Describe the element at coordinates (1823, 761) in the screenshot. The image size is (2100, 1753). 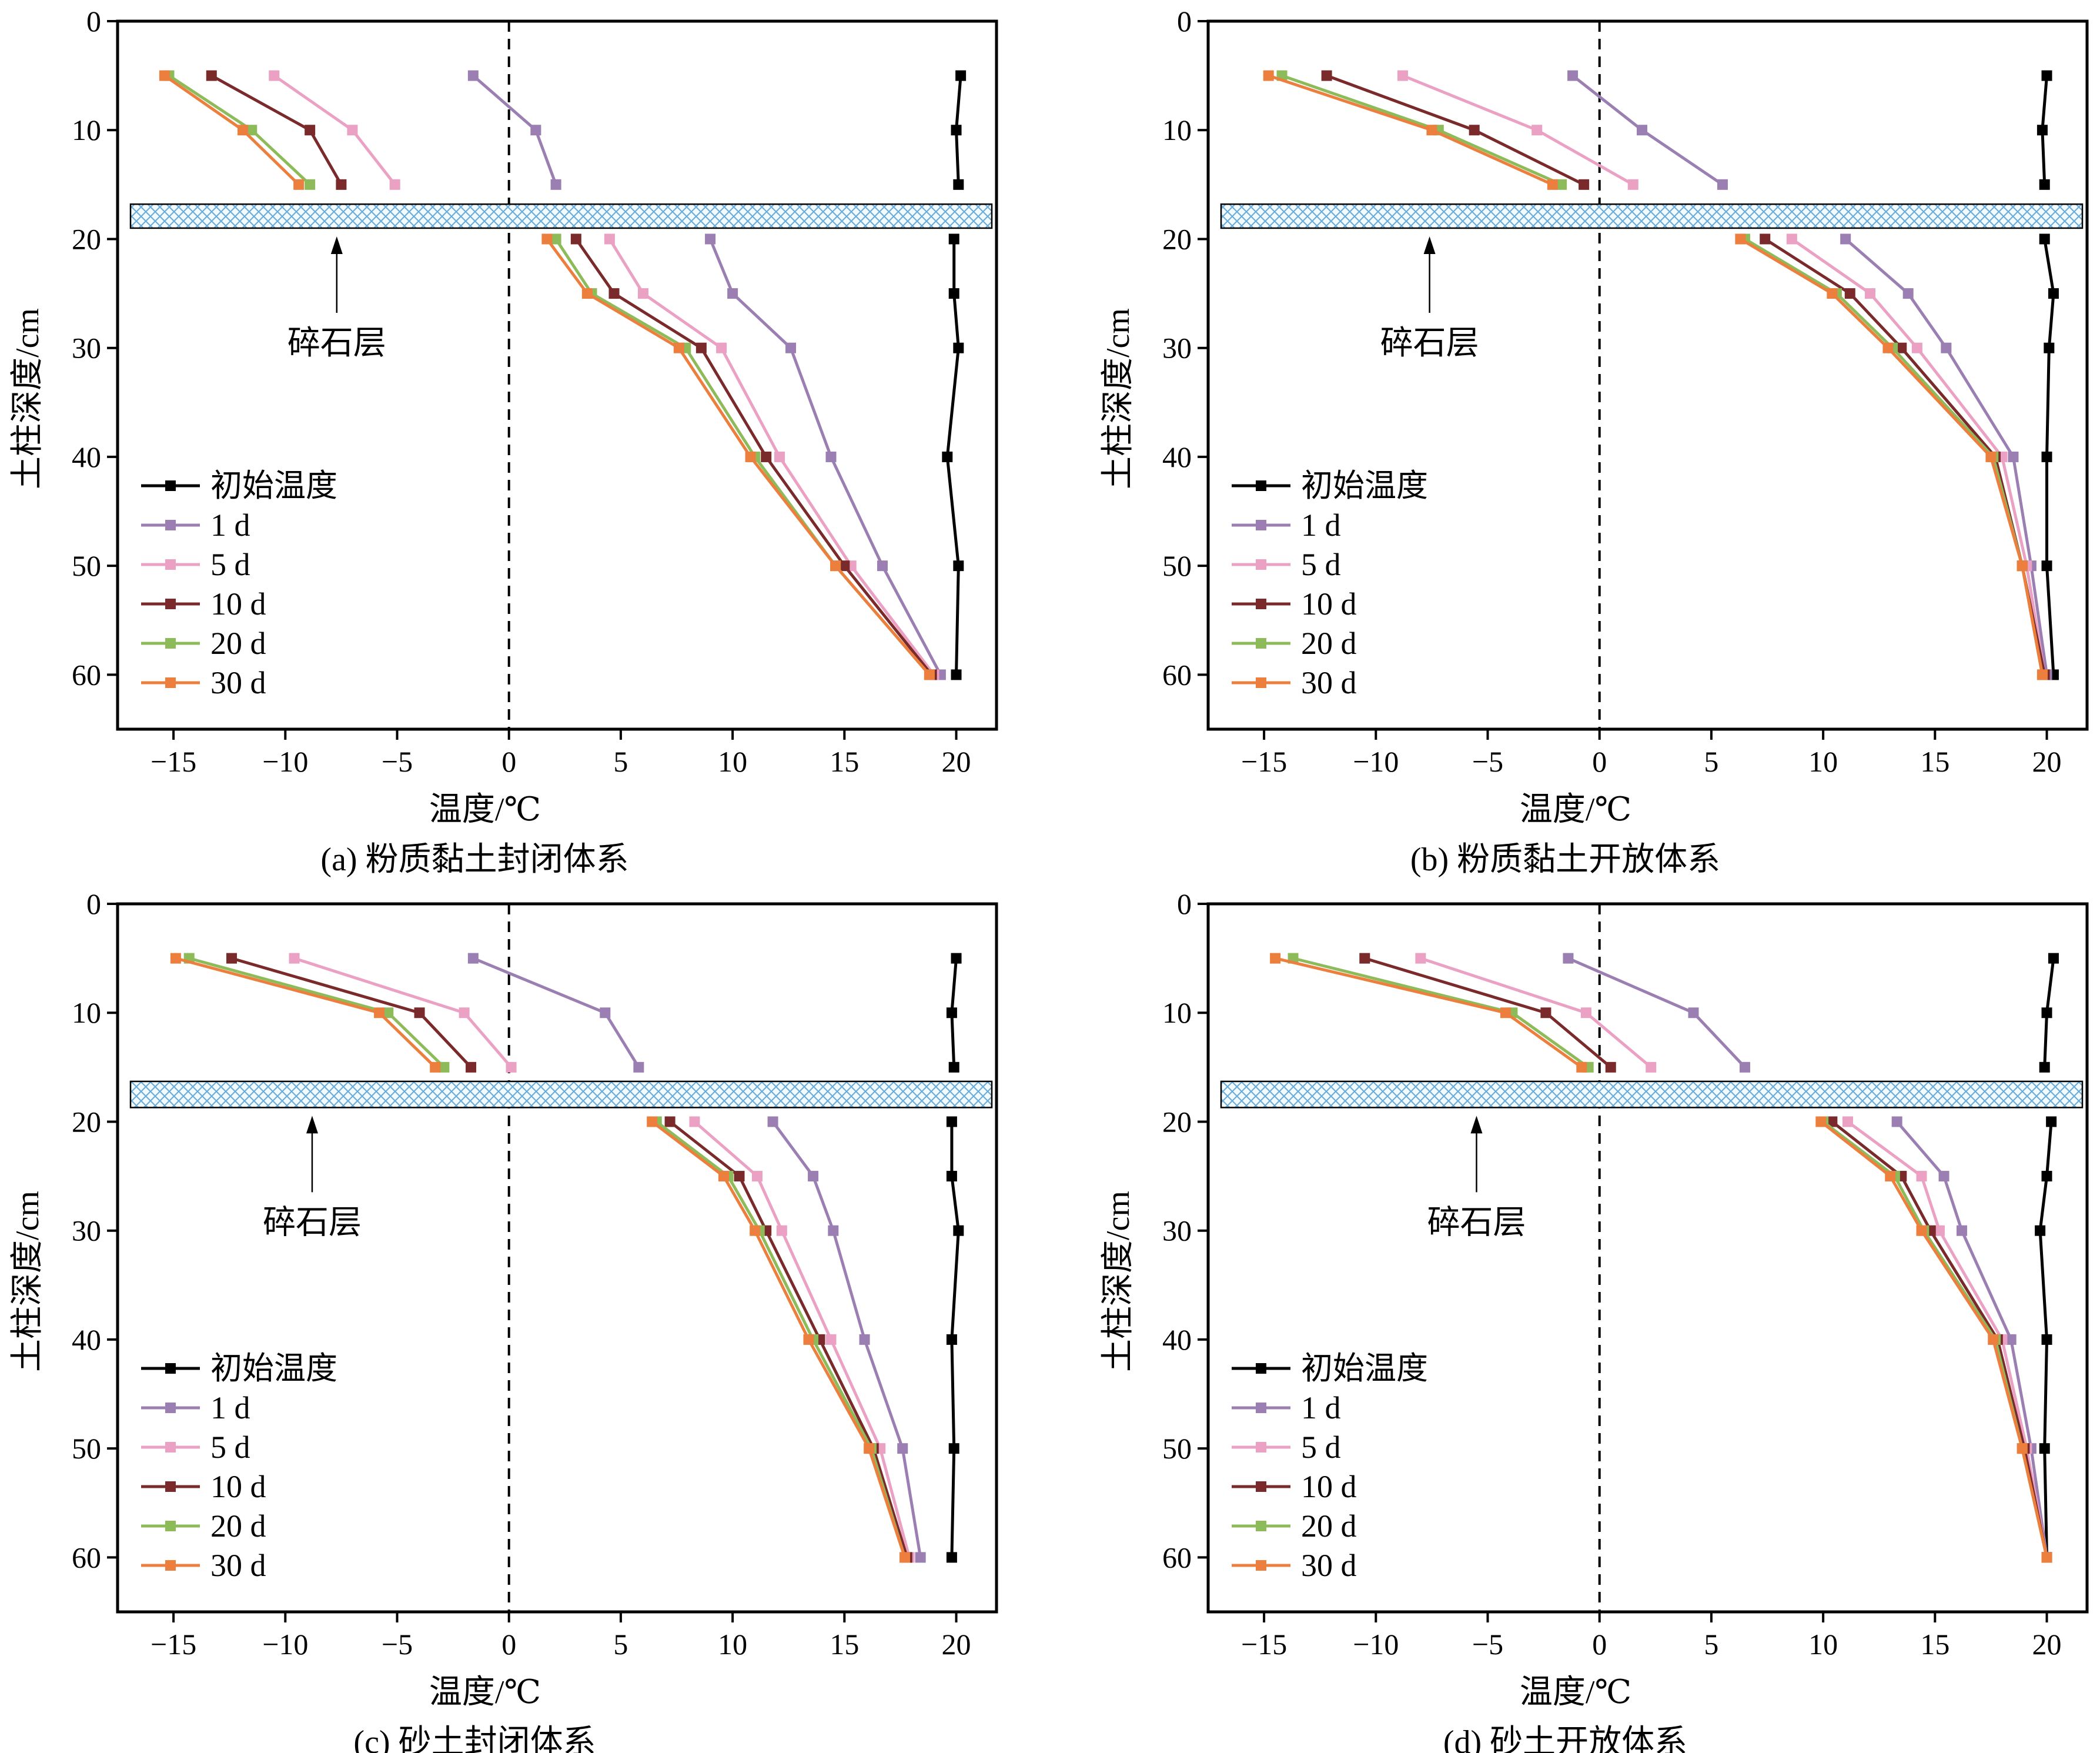
I see `x-tick-label: 10` at that location.